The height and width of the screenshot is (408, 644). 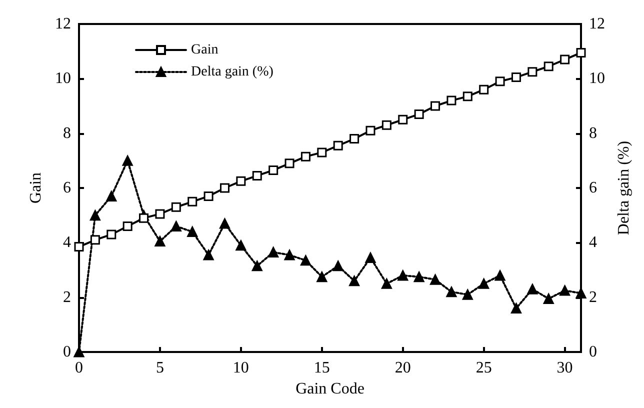 I want to click on y-tick-label: 6, so click(x=67, y=188).